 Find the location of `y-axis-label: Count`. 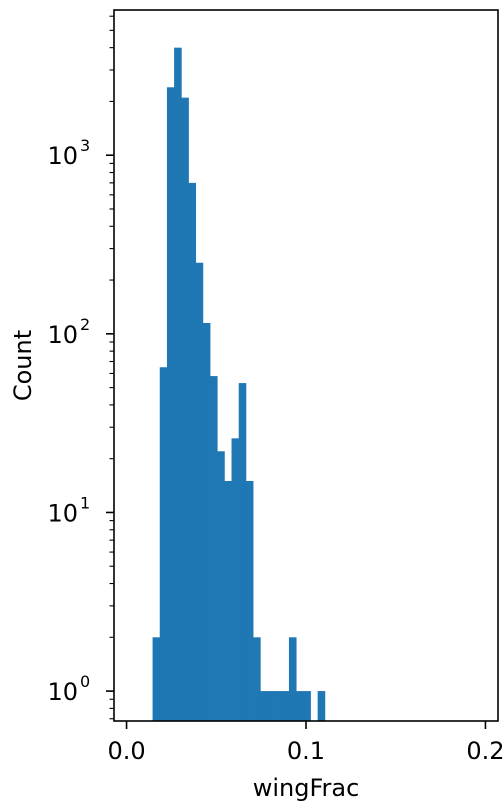

y-axis-label: Count is located at coordinates (23, 365).